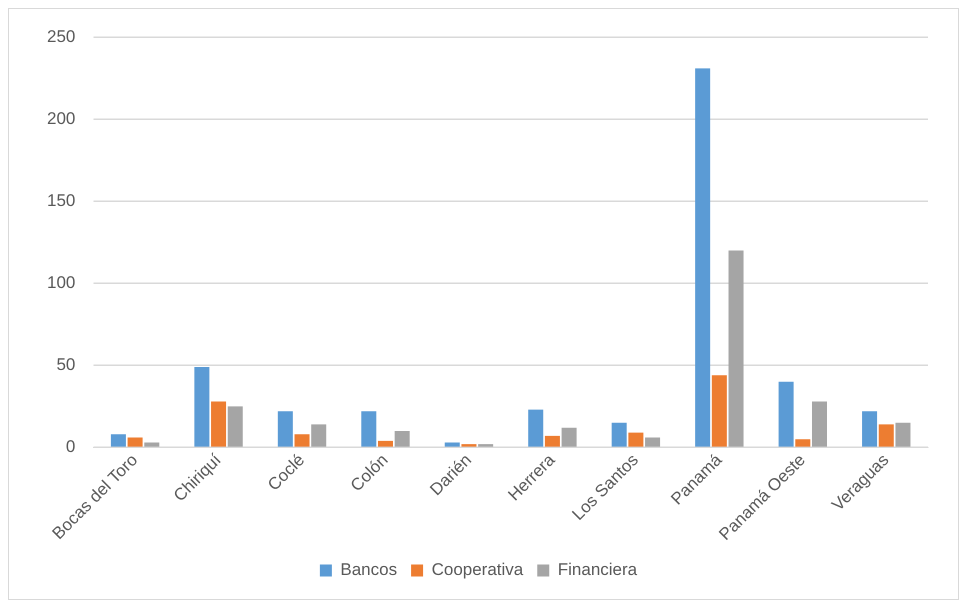 This screenshot has height=608, width=967. What do you see at coordinates (71, 446) in the screenshot?
I see `y-tick-label: 0` at bounding box center [71, 446].